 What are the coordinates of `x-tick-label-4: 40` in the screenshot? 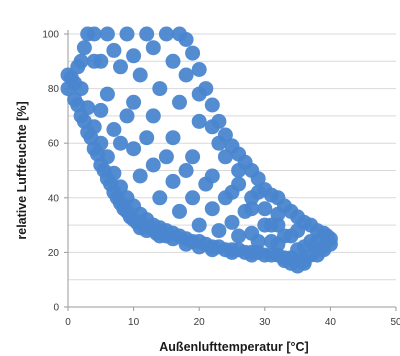 It's located at (331, 322).